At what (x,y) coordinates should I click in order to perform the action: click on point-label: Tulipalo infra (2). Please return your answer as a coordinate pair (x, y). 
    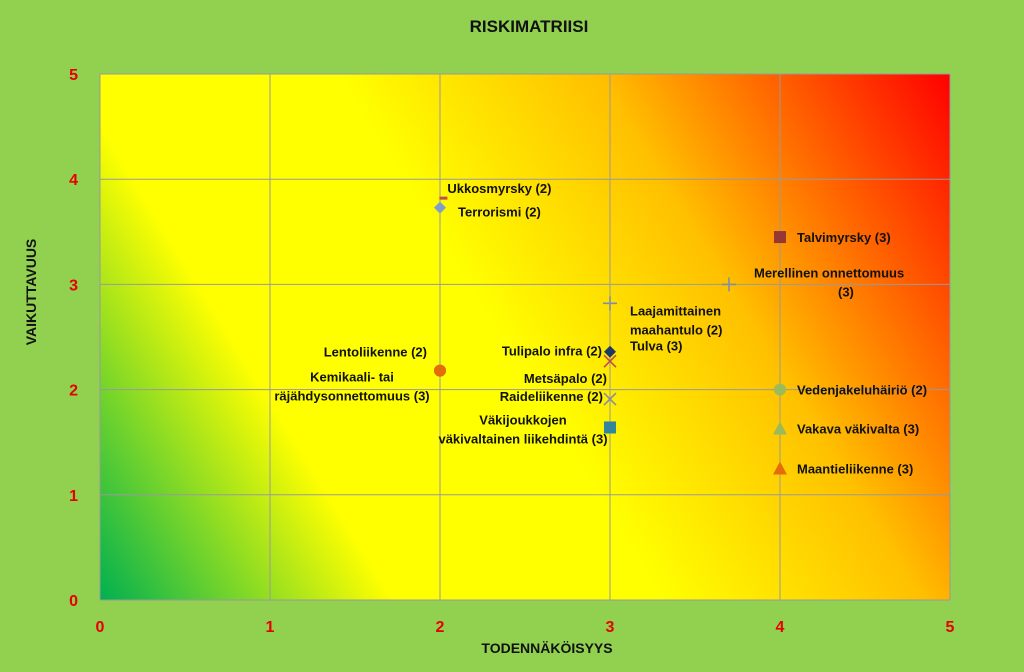
    Looking at the image, I should click on (552, 351).